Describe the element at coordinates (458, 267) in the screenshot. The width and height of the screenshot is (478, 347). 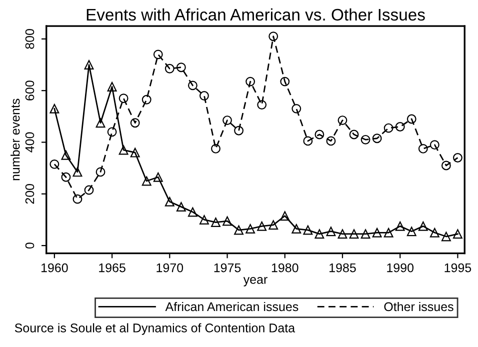
I see `x-tick-label: 1995` at that location.